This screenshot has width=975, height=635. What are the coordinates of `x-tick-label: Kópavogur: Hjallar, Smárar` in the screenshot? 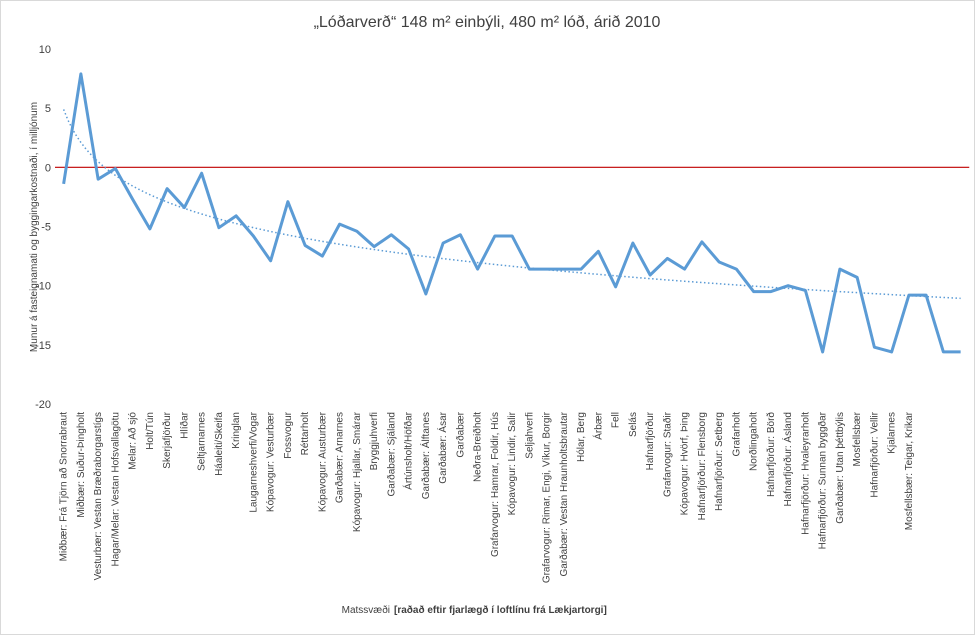 It's located at (357, 471).